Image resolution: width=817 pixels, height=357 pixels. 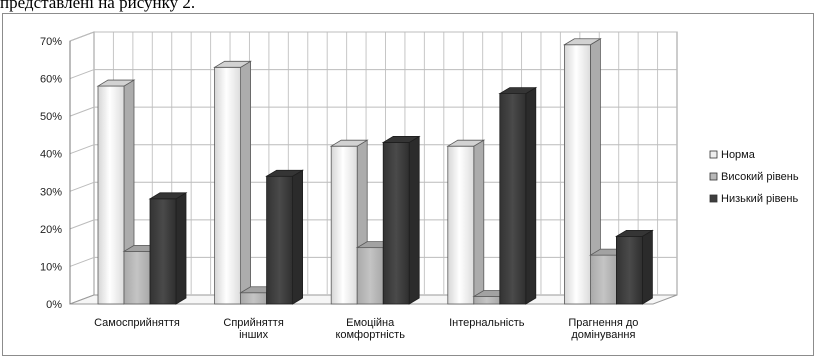 What do you see at coordinates (51, 267) in the screenshot?
I see `y-tick-label: 10%` at bounding box center [51, 267].